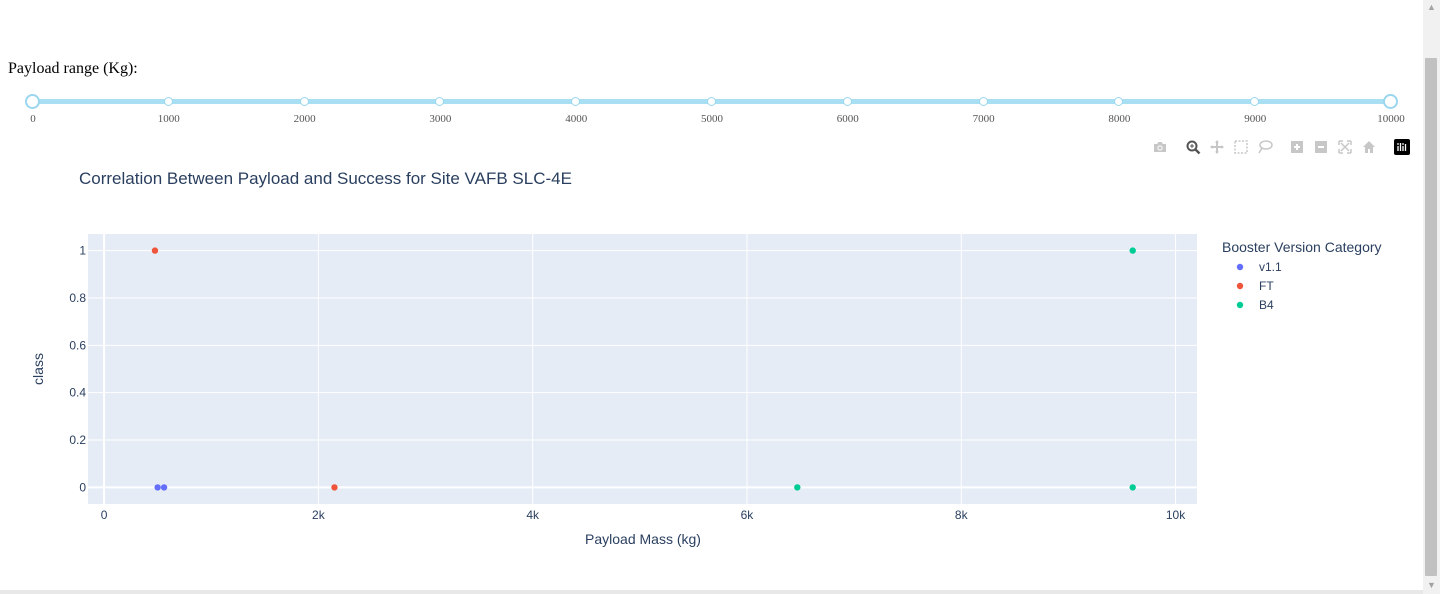  I want to click on slider-tick-label: 2000, so click(304, 119).